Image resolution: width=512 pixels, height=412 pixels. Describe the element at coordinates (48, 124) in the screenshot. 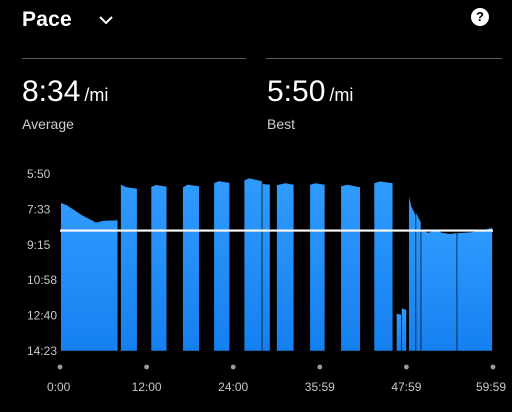

I see `average-pace-label: Average` at that location.